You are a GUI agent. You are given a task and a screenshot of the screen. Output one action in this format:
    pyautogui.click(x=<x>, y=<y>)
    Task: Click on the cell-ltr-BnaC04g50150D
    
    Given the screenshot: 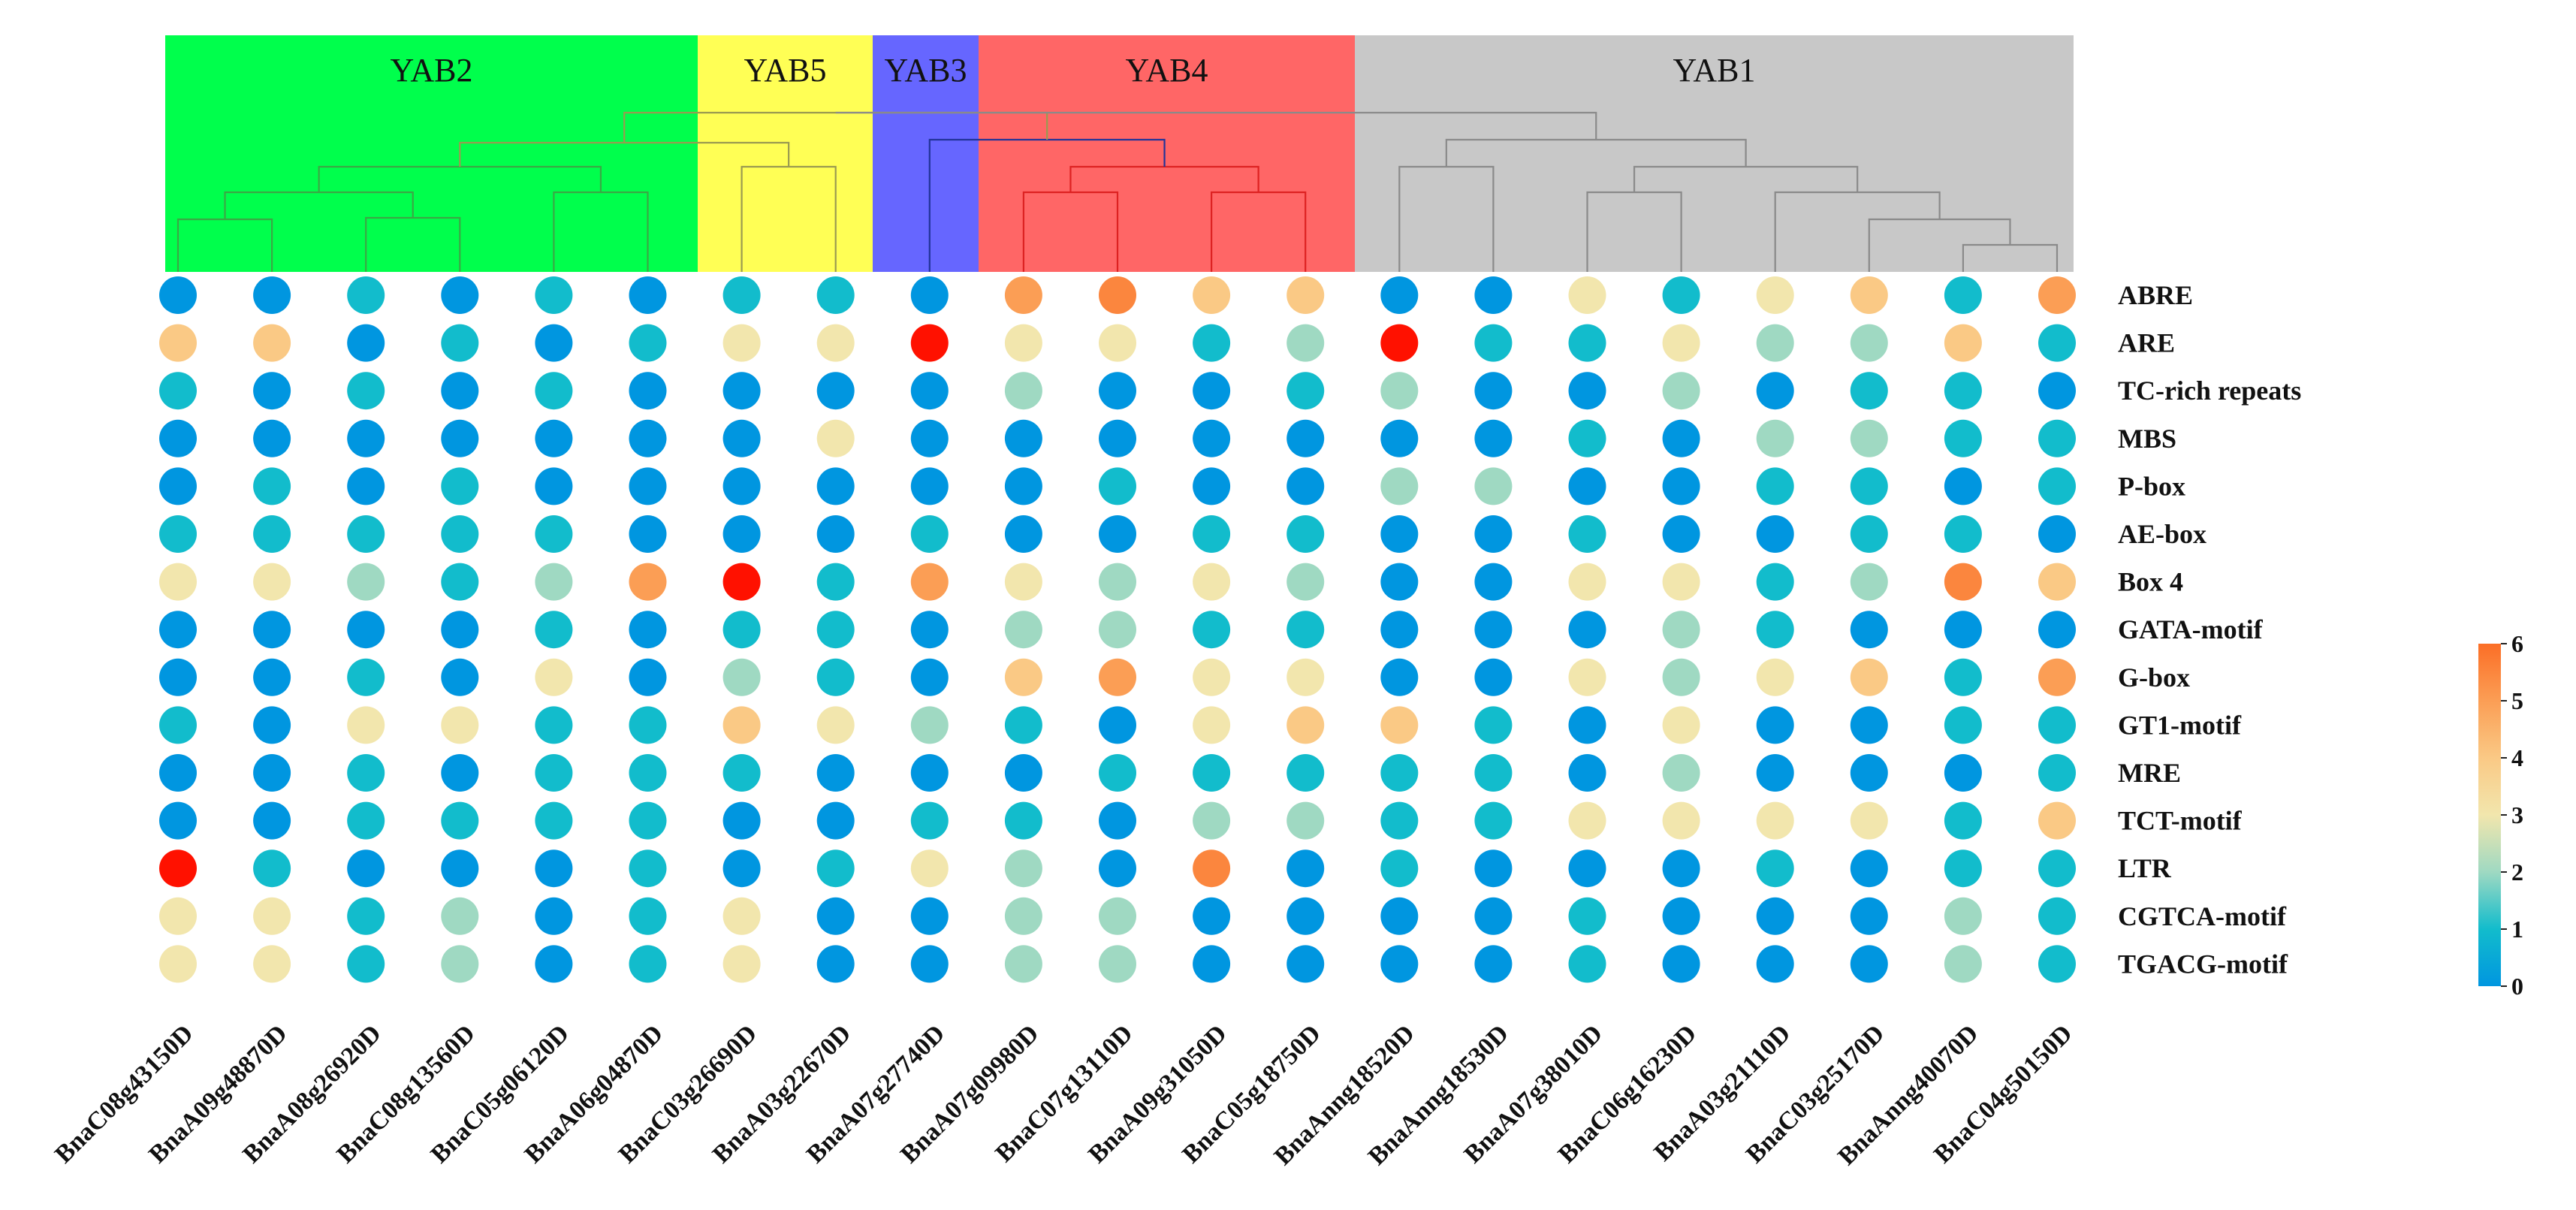 What is the action you would take?
    pyautogui.click(x=2057, y=868)
    